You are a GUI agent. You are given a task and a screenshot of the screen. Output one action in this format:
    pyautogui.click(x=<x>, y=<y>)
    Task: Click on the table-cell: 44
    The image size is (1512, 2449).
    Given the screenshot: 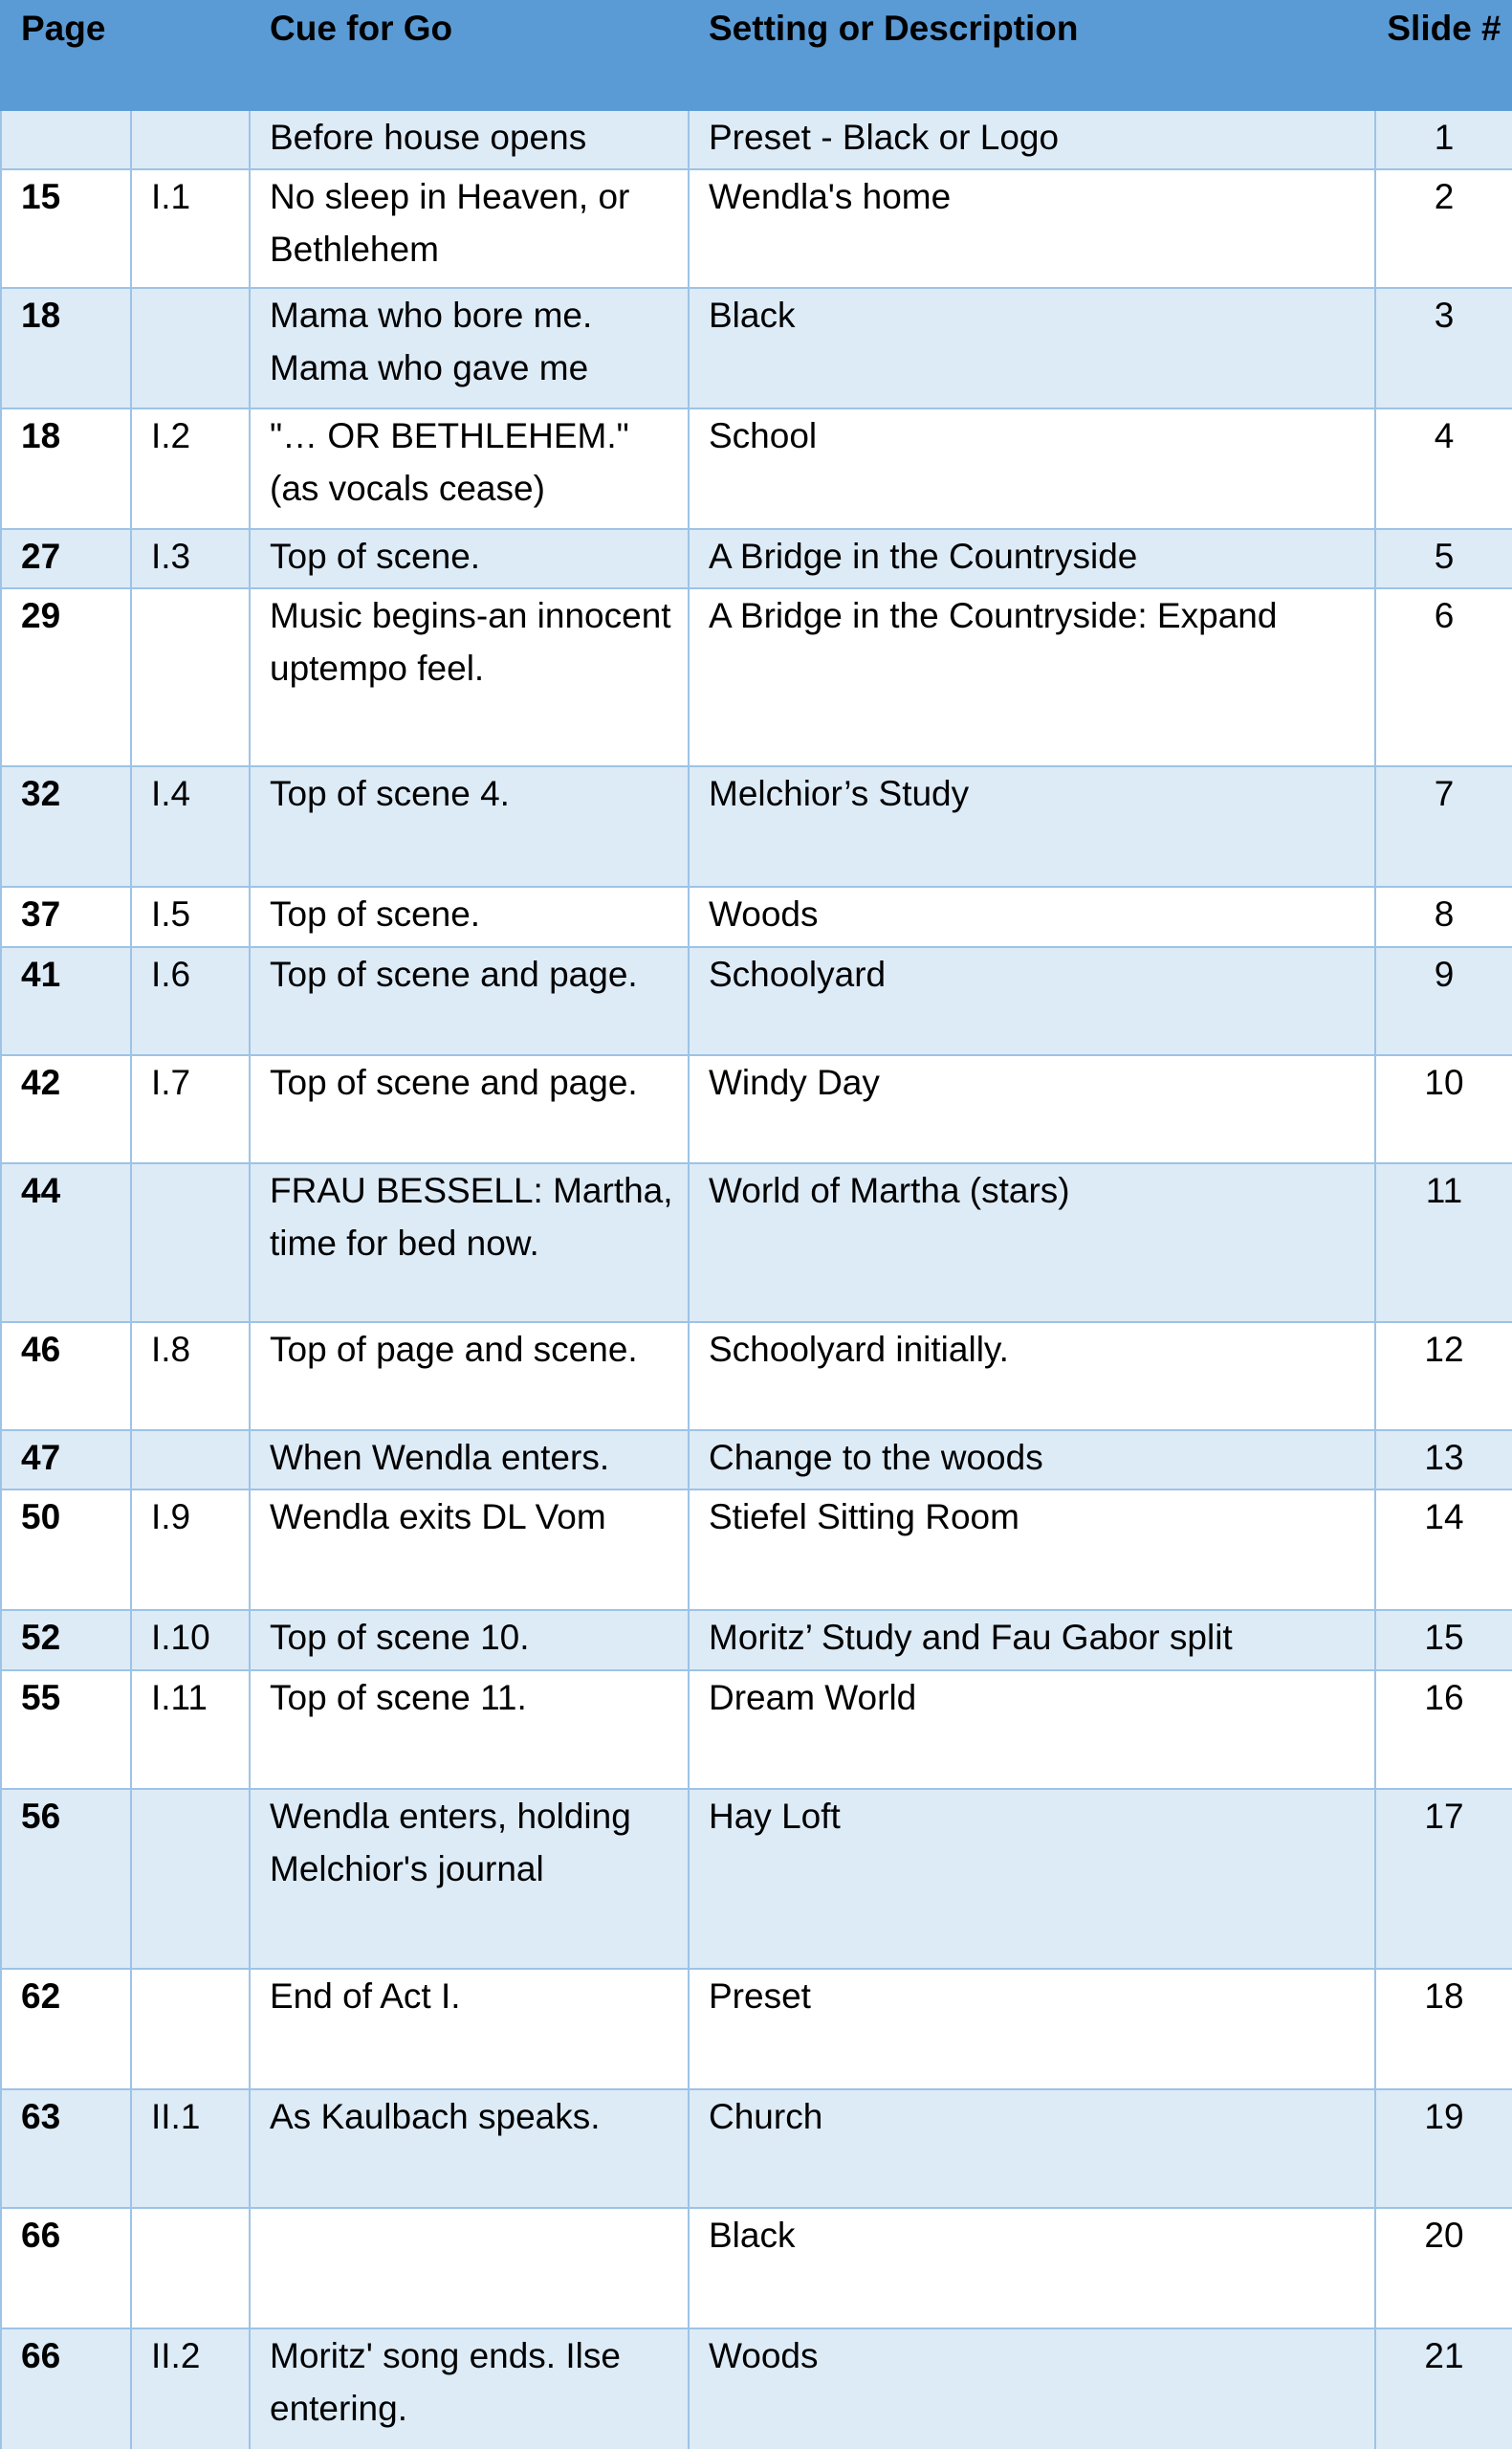 What is the action you would take?
    pyautogui.click(x=66, y=1242)
    